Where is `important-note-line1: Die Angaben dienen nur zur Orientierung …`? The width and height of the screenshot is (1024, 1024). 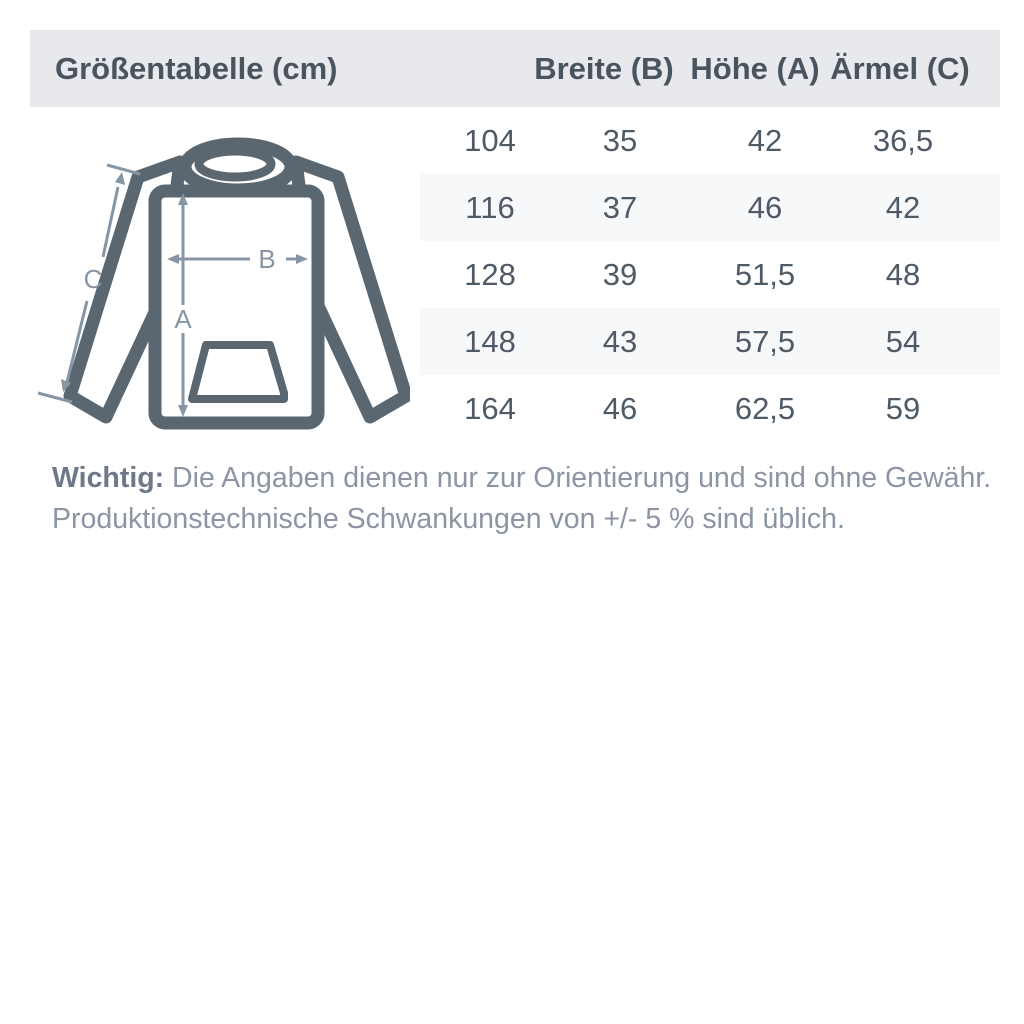 important-note-line1: Die Angaben dienen nur zur Orientierung … is located at coordinates (578, 478).